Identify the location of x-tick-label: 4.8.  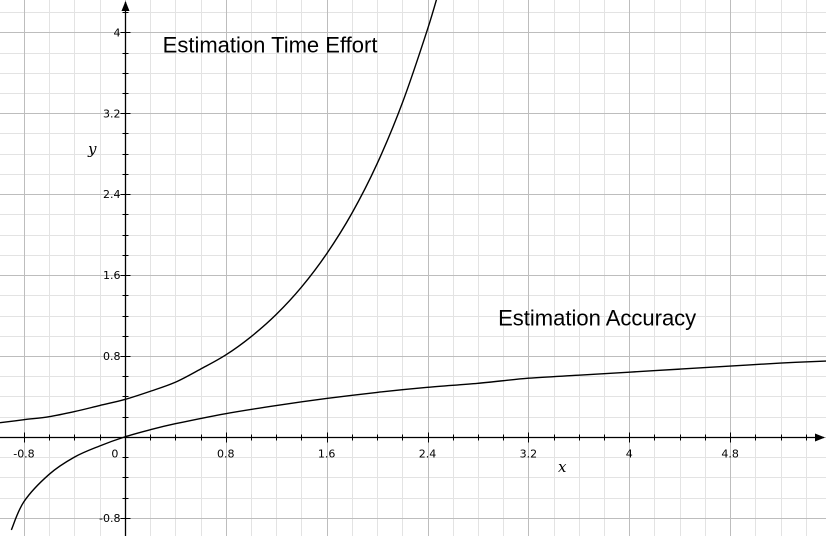
(730, 454).